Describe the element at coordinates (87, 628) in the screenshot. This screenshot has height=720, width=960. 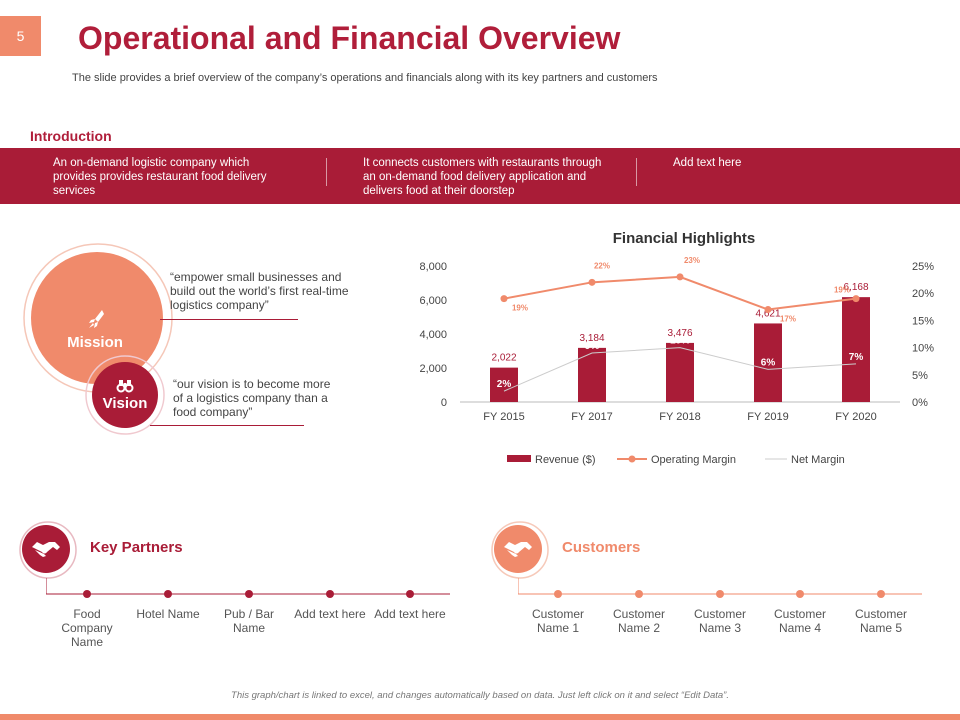
I see `key-partner-item-label: Food Company Name` at that location.